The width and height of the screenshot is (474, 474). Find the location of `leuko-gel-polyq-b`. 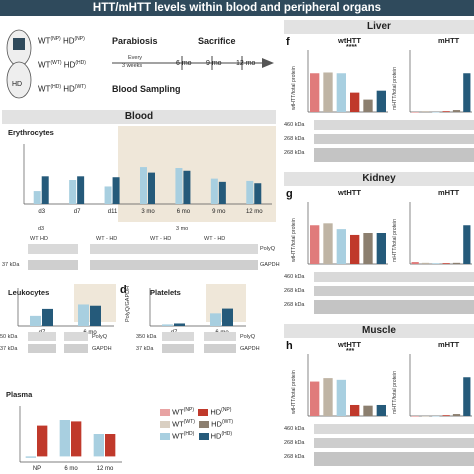

leuko-gel-polyq-b is located at coordinates (76, 336).